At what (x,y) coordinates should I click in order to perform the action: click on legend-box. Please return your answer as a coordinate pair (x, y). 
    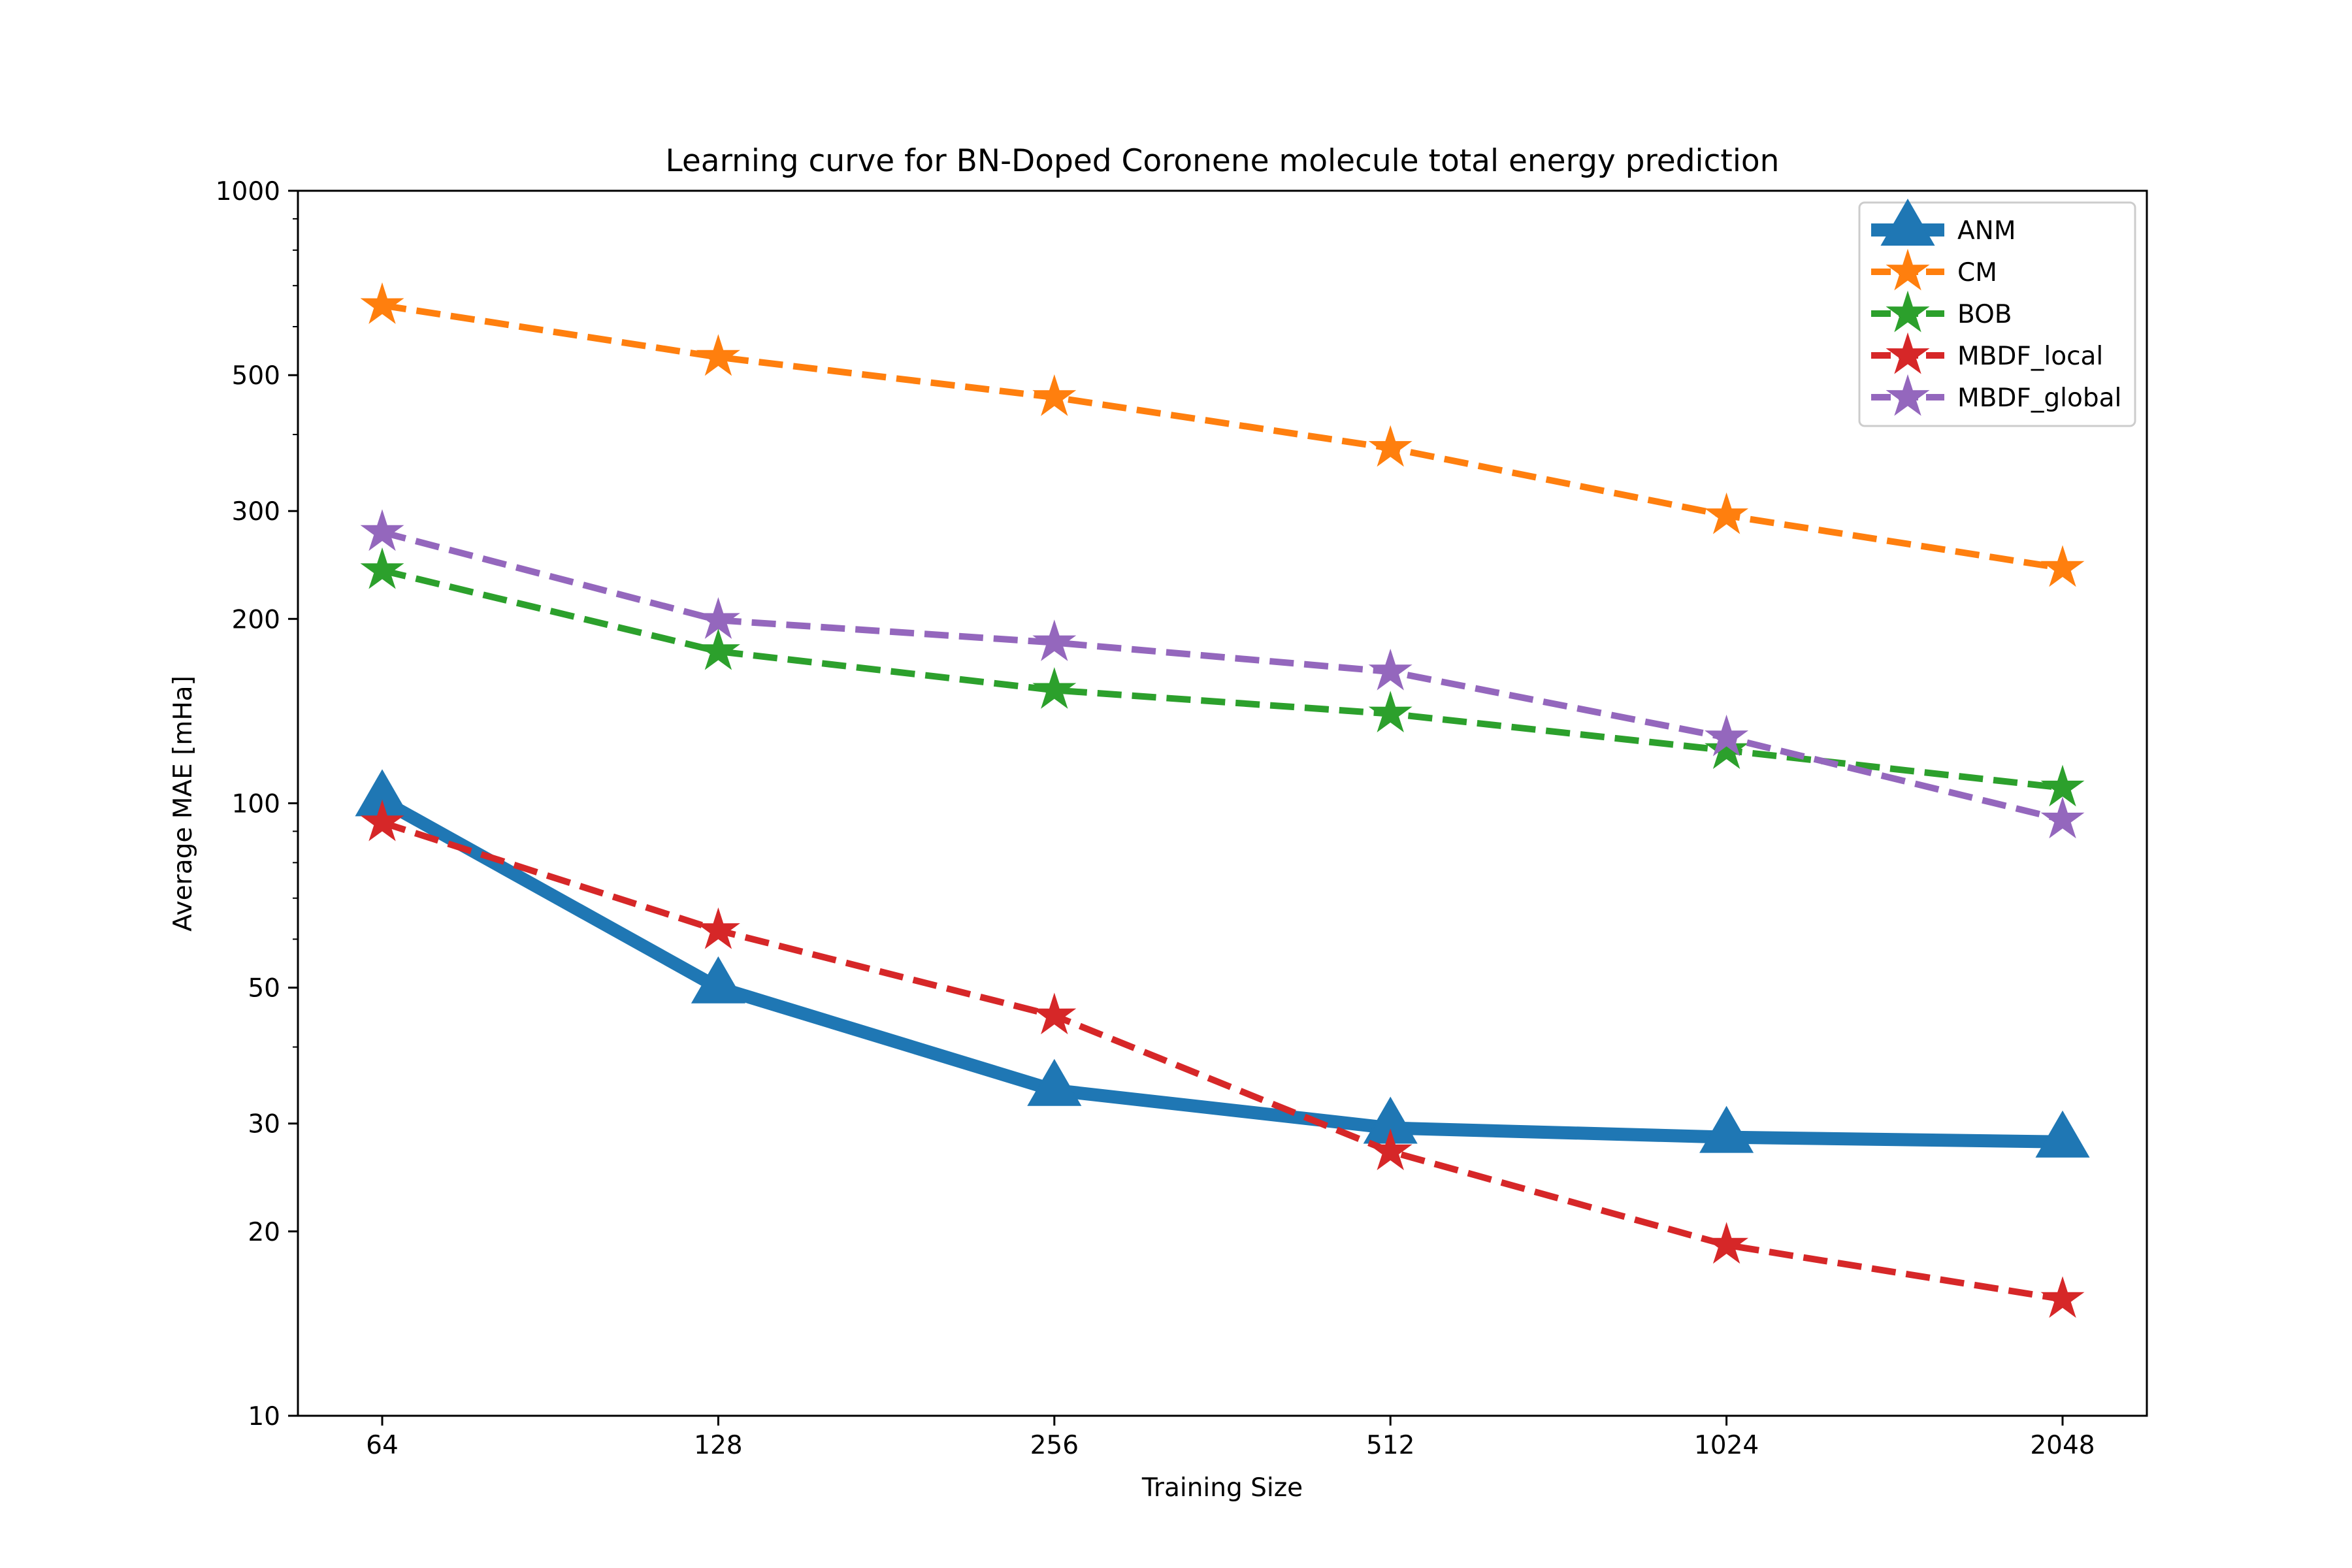
    Looking at the image, I should click on (1997, 314).